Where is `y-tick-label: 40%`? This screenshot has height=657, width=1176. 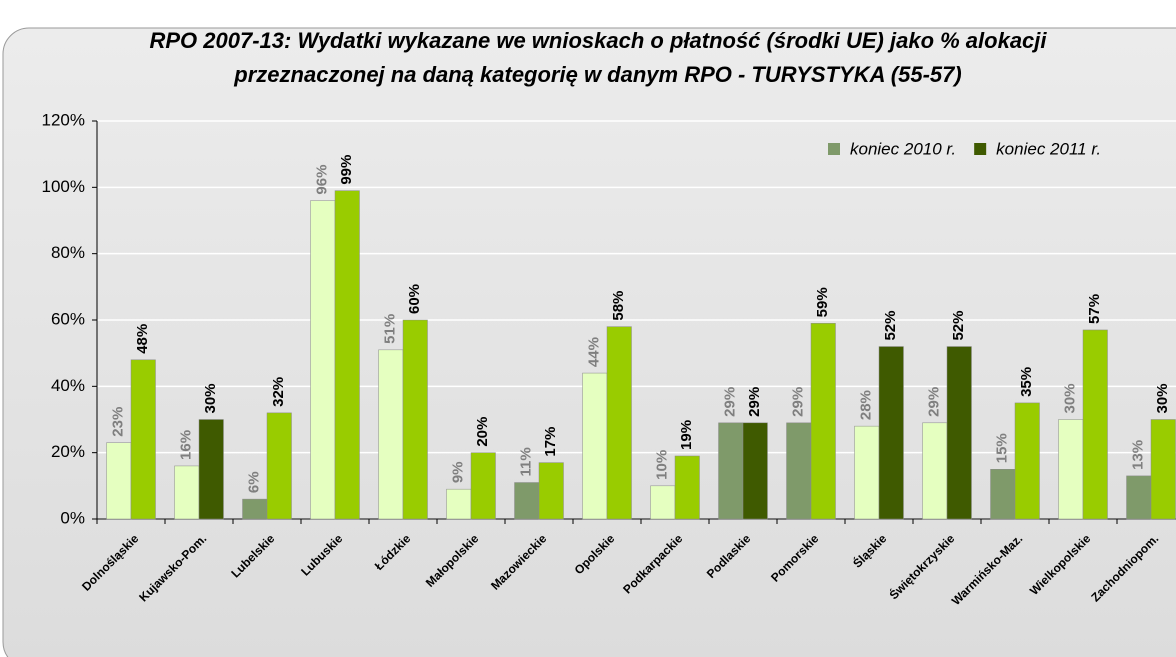
y-tick-label: 40% is located at coordinates (68, 385).